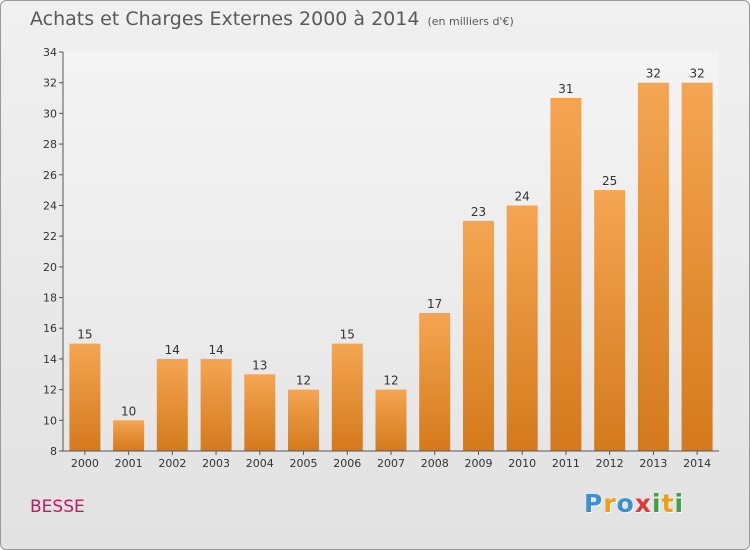  Describe the element at coordinates (85, 463) in the screenshot. I see `x-tick-label: 2000` at that location.